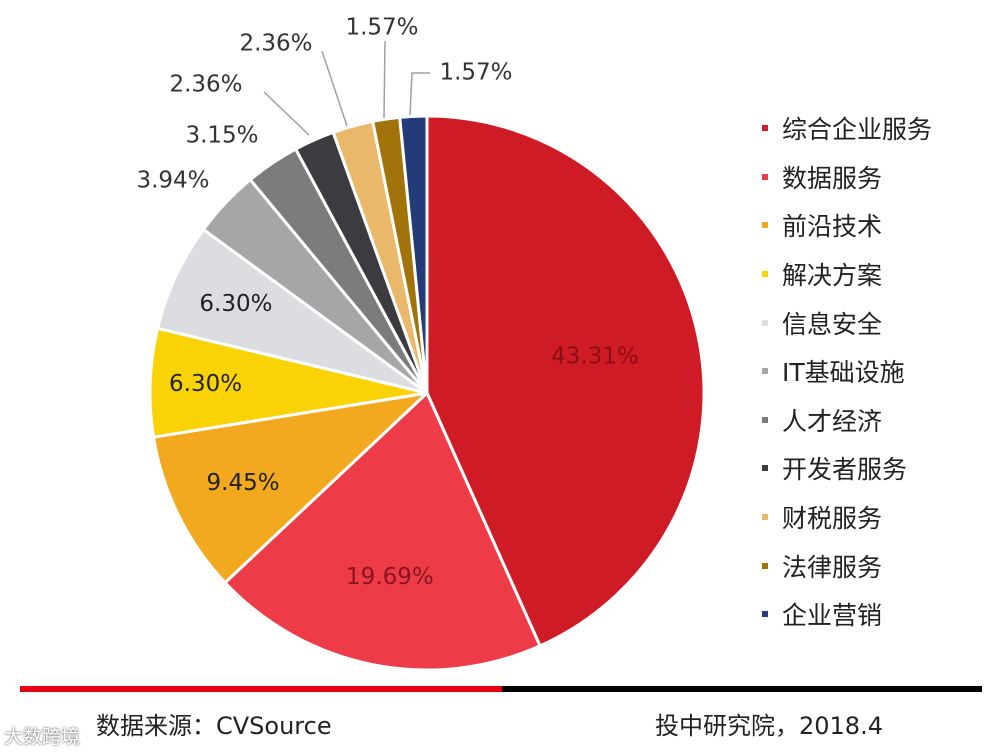  I want to click on legend-item: 法律服务, so click(847, 565).